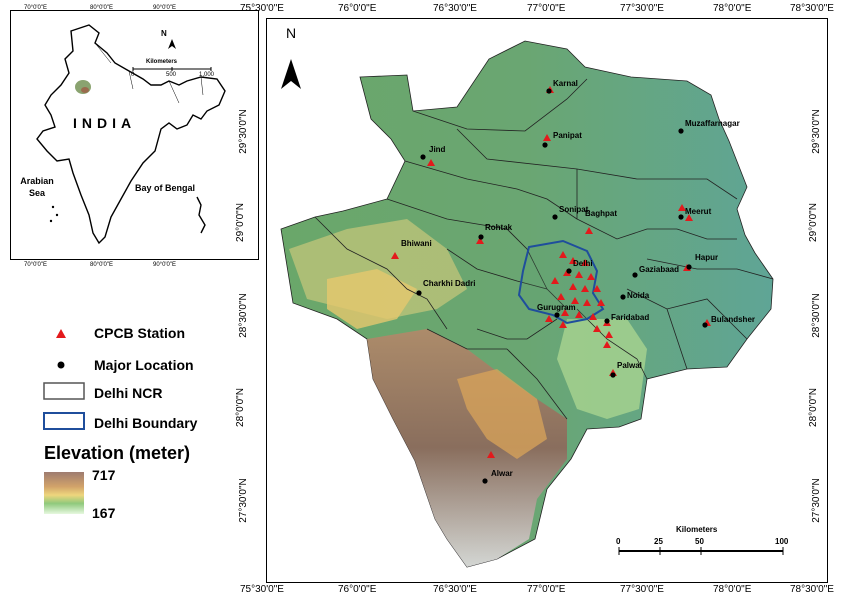  What do you see at coordinates (127, 215) in the screenshot?
I see `inset-islands` at bounding box center [127, 215].